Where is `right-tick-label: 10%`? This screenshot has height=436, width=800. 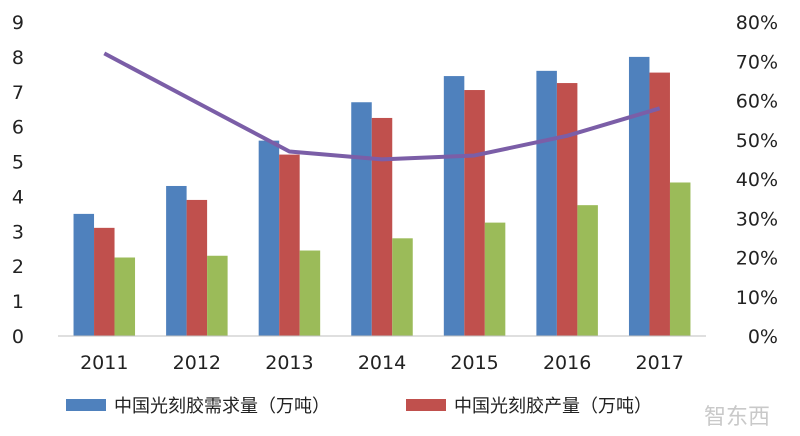 right-tick-label: 10% is located at coordinates (757, 298).